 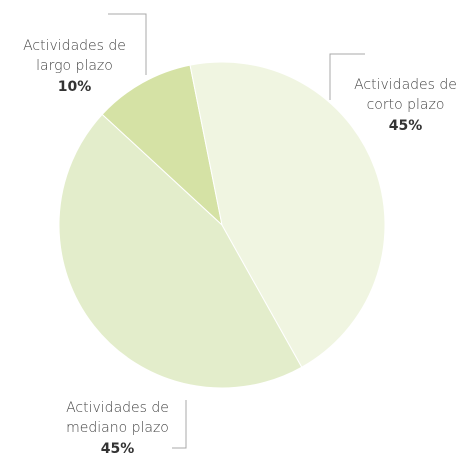 I want to click on slice-label: Actividades de mediano plazo 45%, so click(x=117, y=429).